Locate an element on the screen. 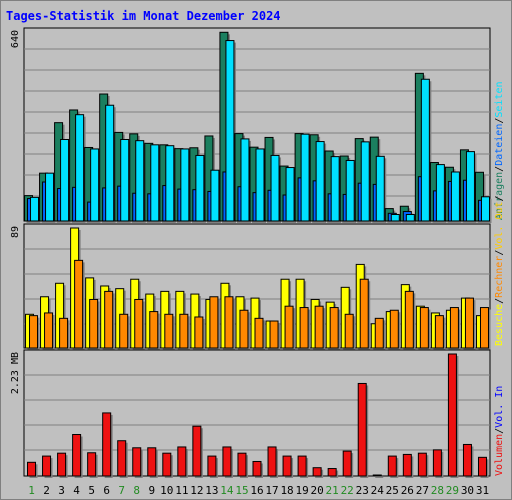 This screenshot has width=512, height=500. panel-3-legend: Volumen/Vol. In is located at coordinates (499, 431).